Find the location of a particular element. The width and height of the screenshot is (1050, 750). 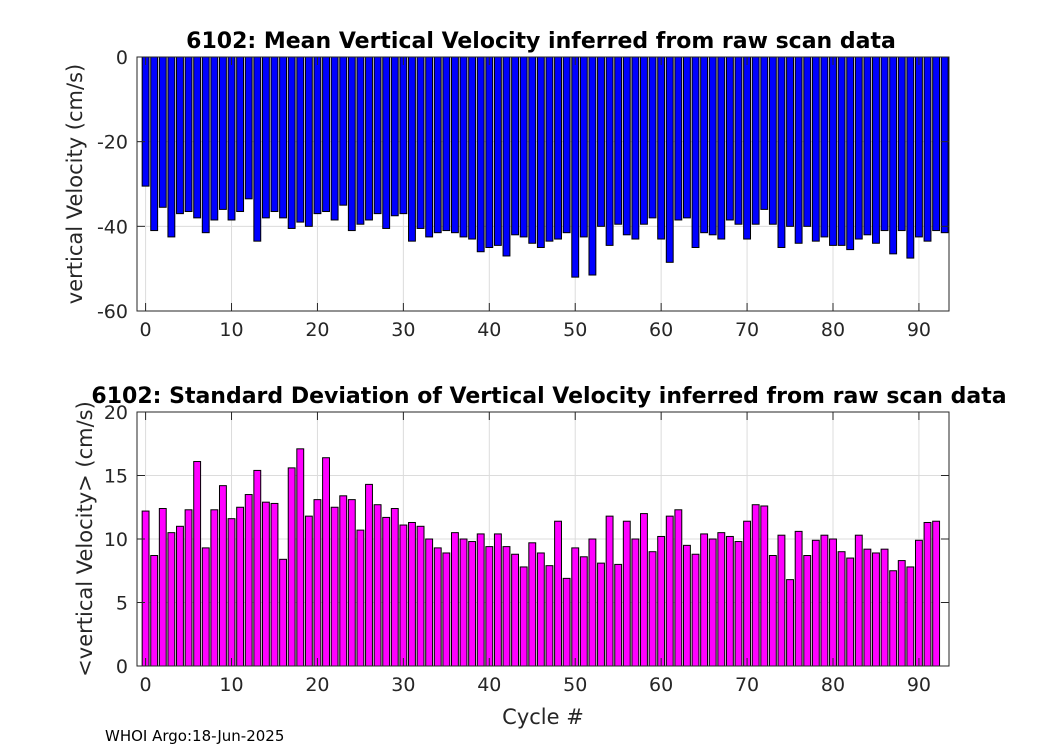

std-velocity-xtick-label: 80 is located at coordinates (833, 685).